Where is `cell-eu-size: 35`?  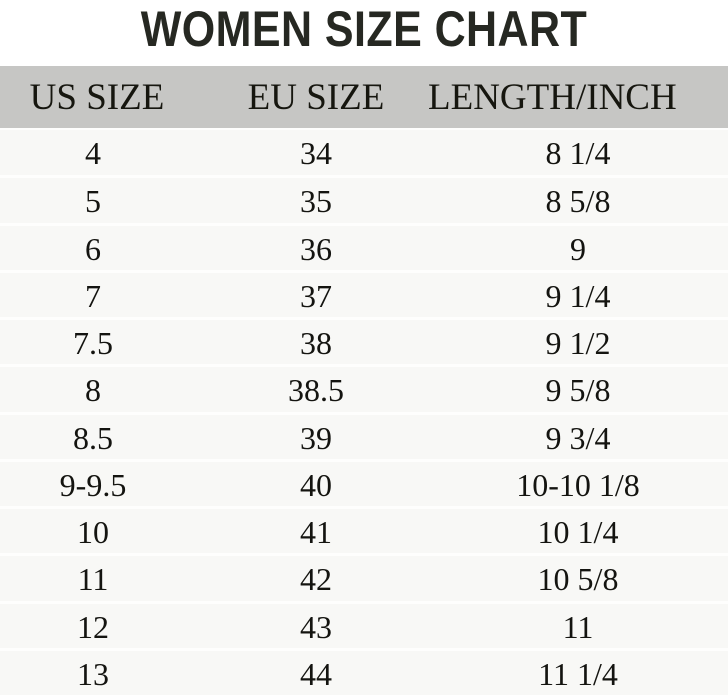
cell-eu-size: 35 is located at coordinates (316, 201).